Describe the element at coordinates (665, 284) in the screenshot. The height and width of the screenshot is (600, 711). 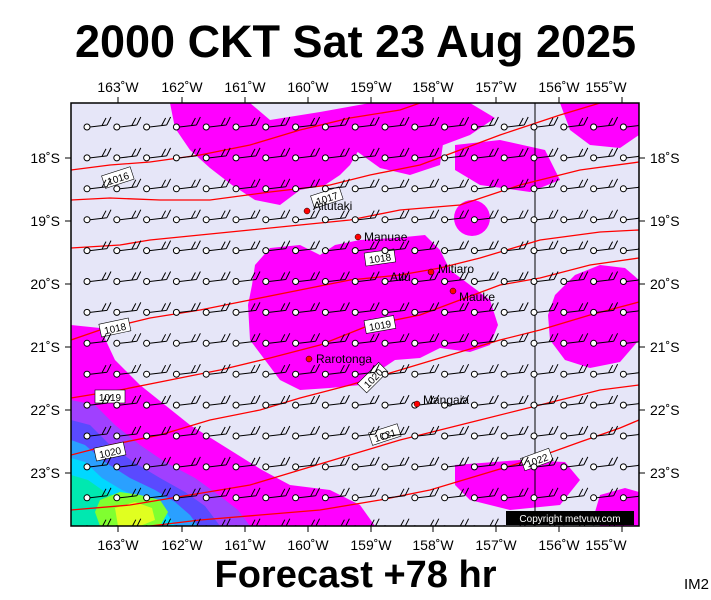
I see `lat-label: 20˚S` at that location.